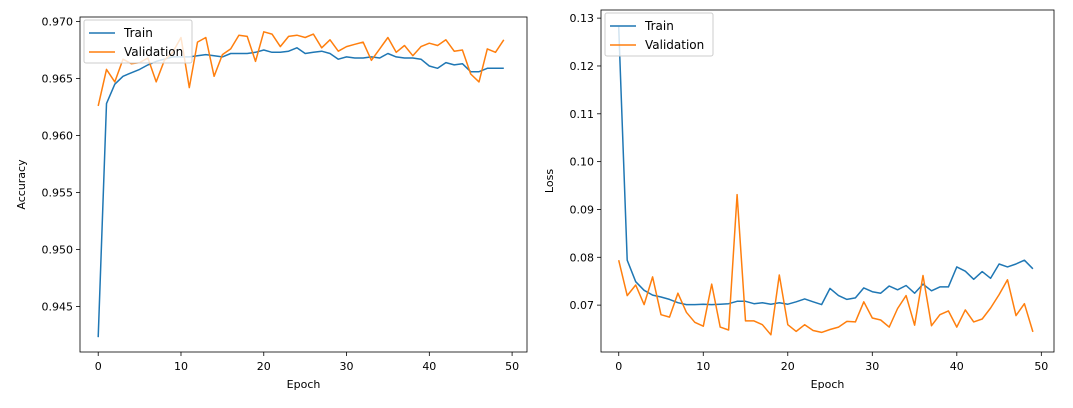 The width and height of the screenshot is (1073, 408). What do you see at coordinates (582, 66) in the screenshot?
I see `y-tick-label: 0.12` at bounding box center [582, 66].